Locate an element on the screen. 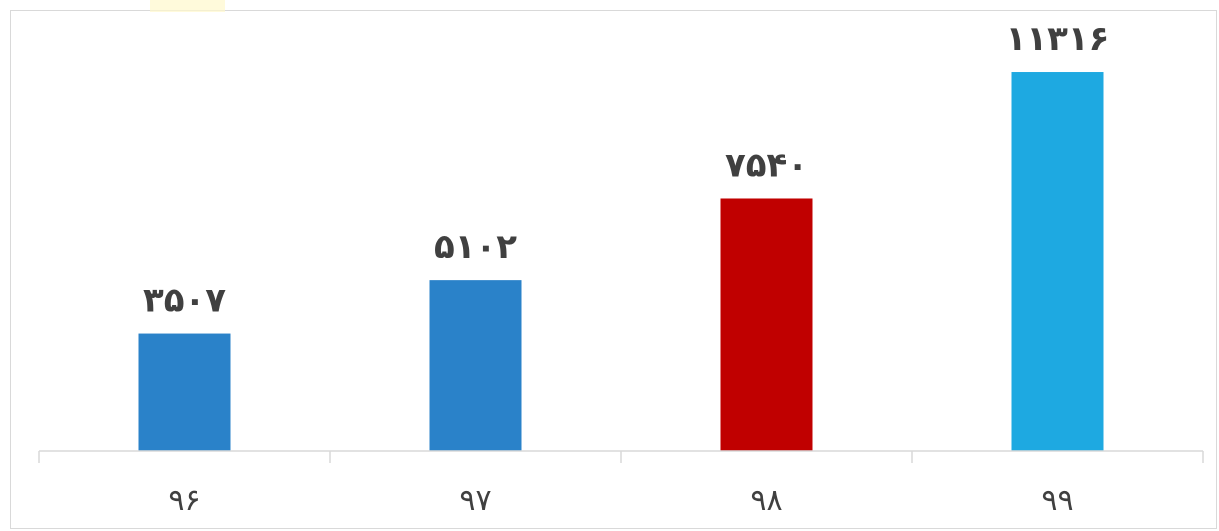 The height and width of the screenshot is (531, 1219). bar-value-label-2: ۵۱۰۲ is located at coordinates (475, 247).